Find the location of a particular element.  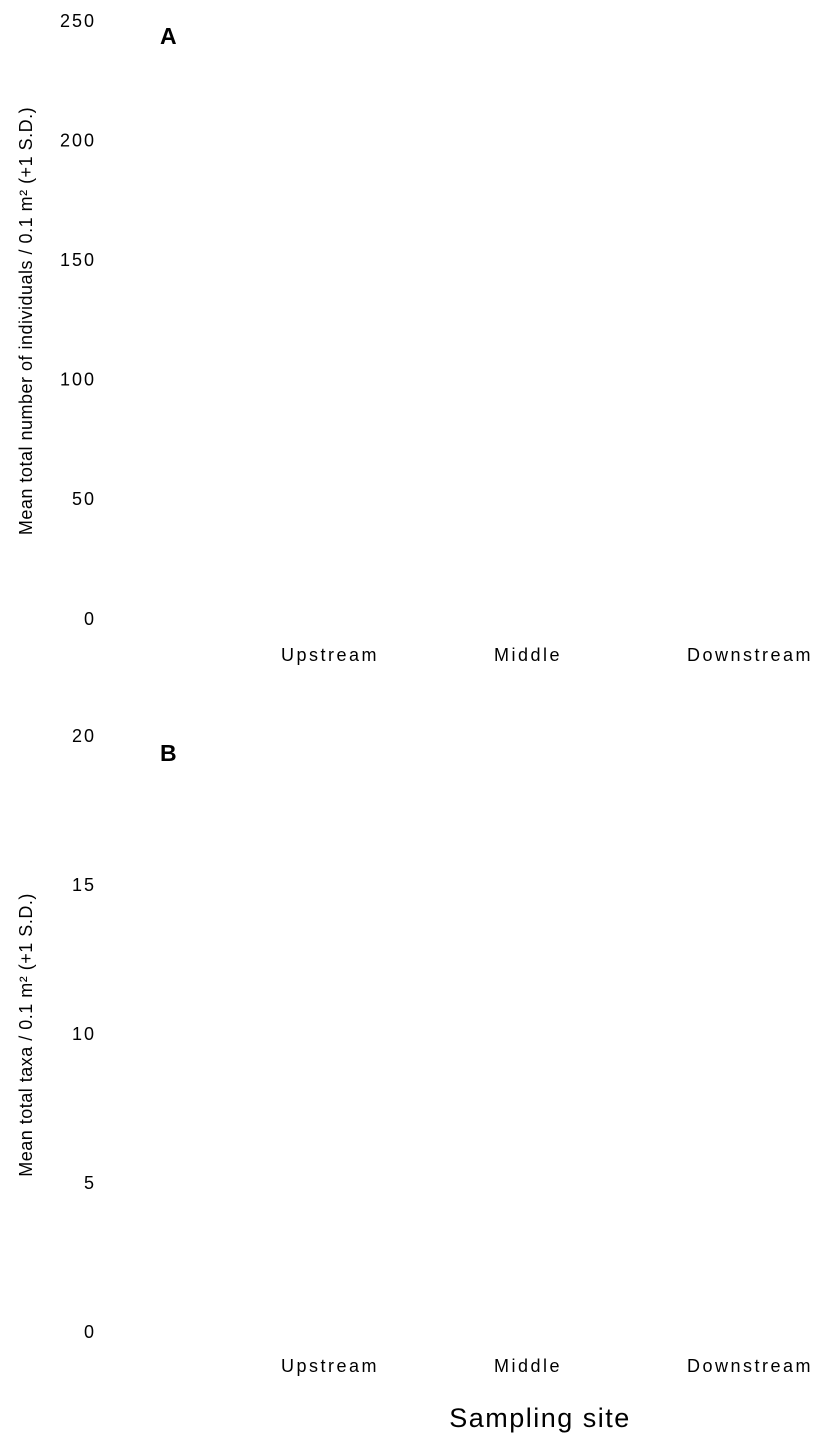

y-tick-label: 10 is located at coordinates (84, 1034).